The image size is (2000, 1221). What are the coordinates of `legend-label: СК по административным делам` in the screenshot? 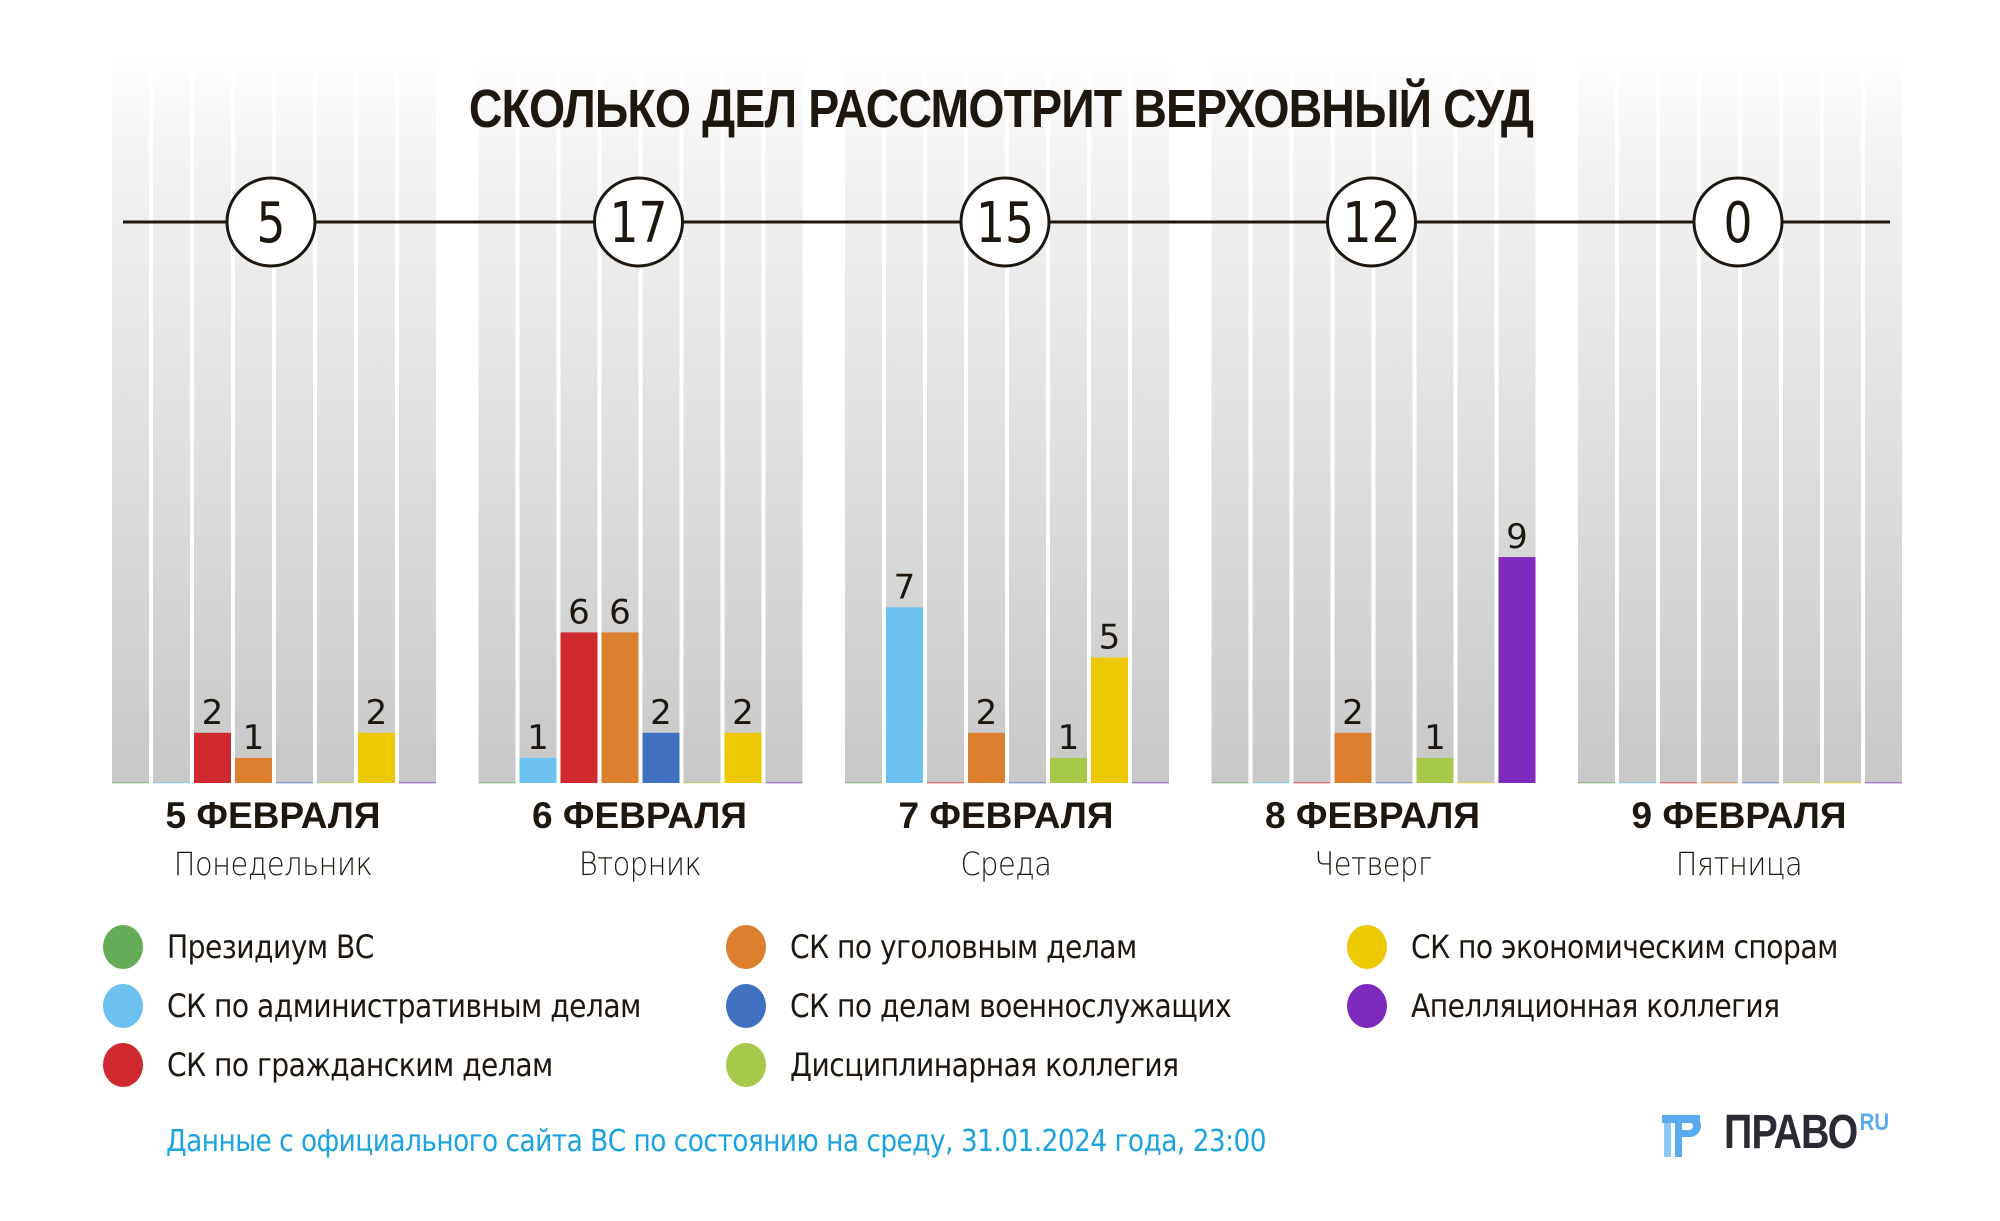 It's located at (404, 1006).